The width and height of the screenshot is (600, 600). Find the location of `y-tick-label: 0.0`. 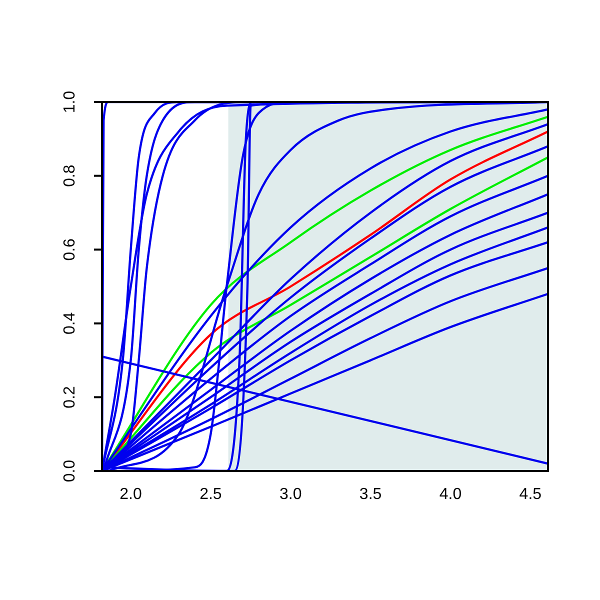

y-tick-label: 0.0 is located at coordinates (69, 471).